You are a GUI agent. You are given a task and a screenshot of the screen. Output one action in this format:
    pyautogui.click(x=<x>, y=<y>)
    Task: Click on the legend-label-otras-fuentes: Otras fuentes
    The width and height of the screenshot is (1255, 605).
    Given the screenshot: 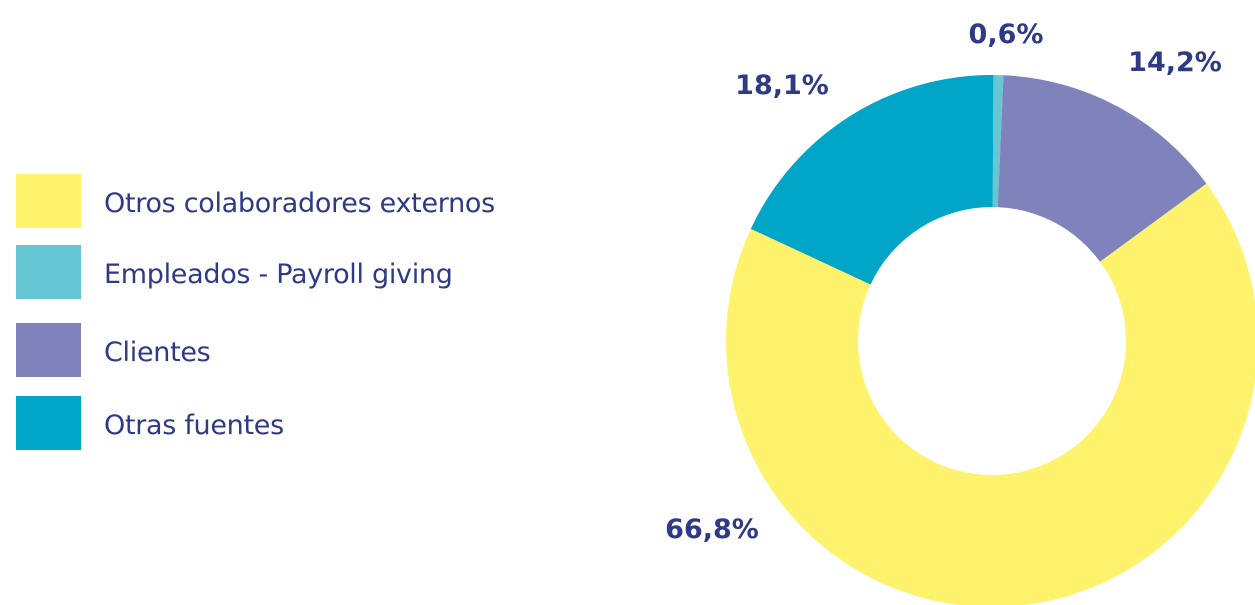 What is the action you would take?
    pyautogui.click(x=194, y=425)
    